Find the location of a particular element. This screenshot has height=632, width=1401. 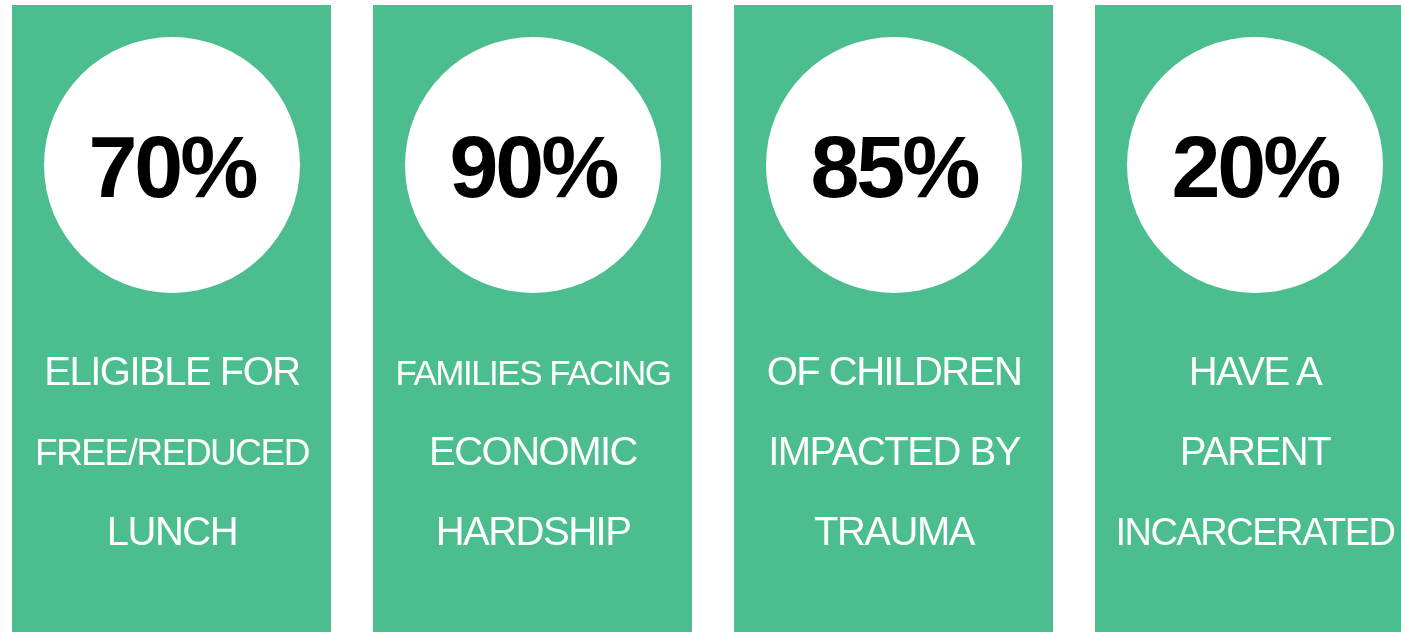

category-label: FAMILIES FACING ECONOMIC HARDSHIP is located at coordinates (533, 453).